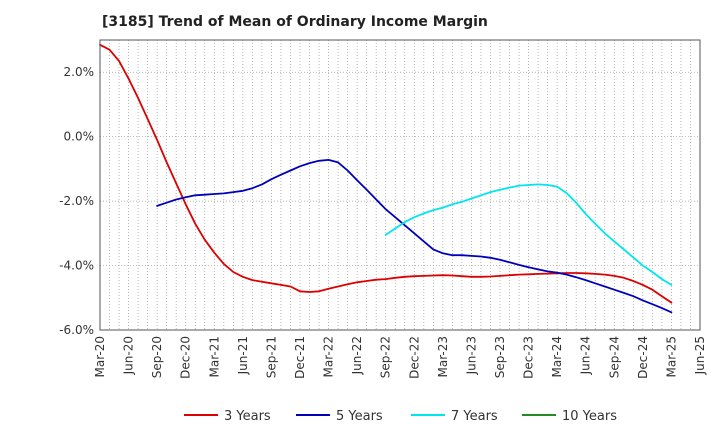  I want to click on y-tick-label: 2.0%, so click(79, 72).